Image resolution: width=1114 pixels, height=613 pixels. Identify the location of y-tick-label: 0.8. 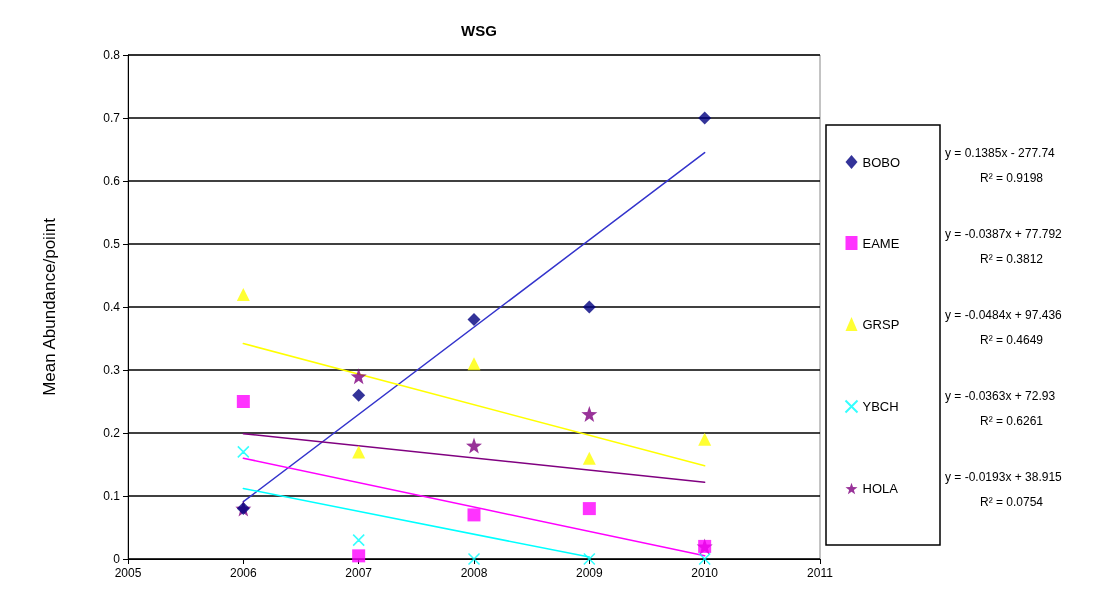
(112, 55).